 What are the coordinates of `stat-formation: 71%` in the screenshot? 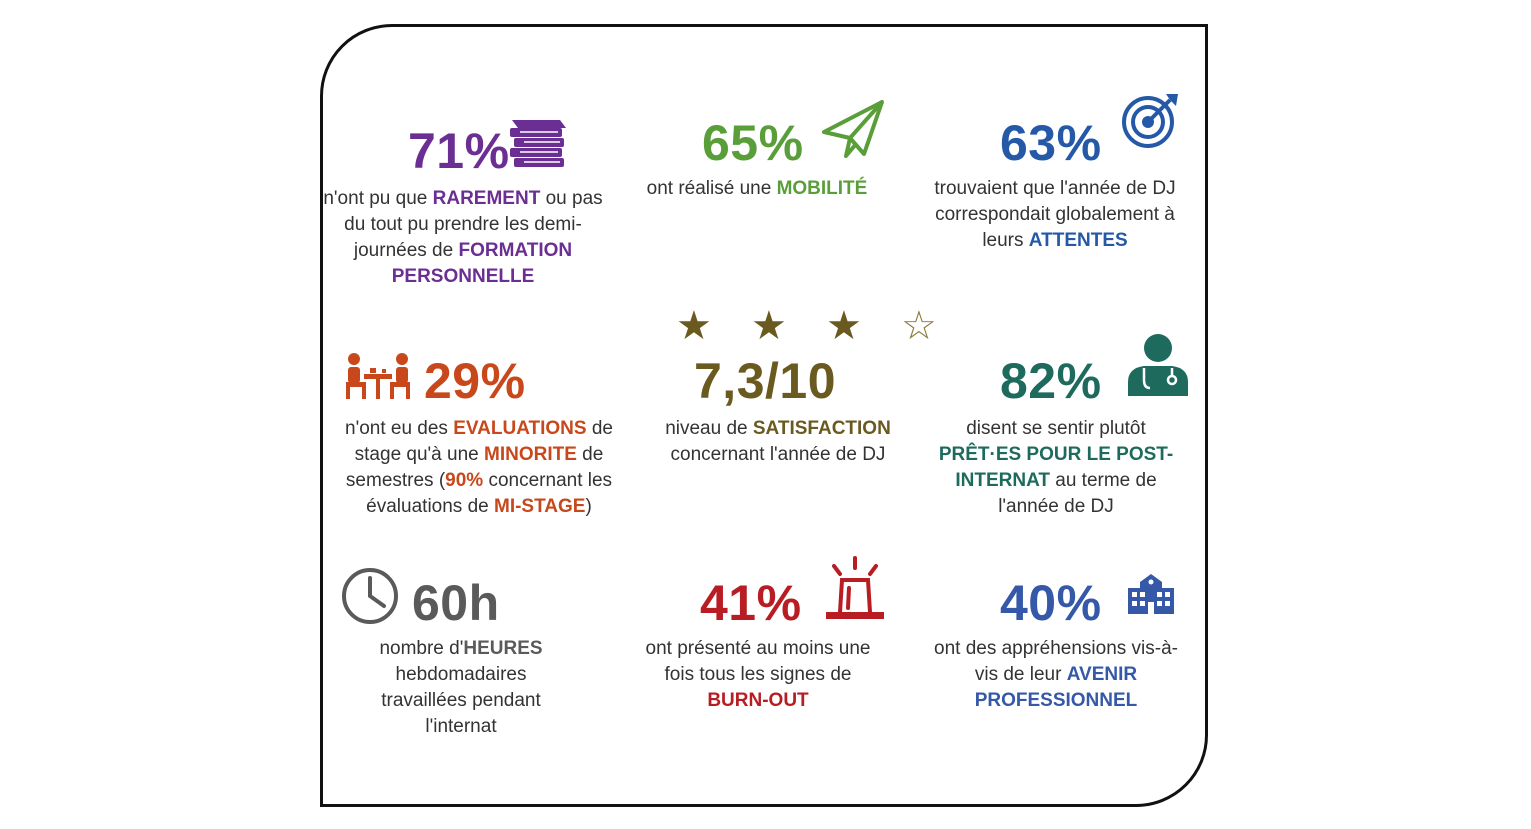 It's located at (459, 151).